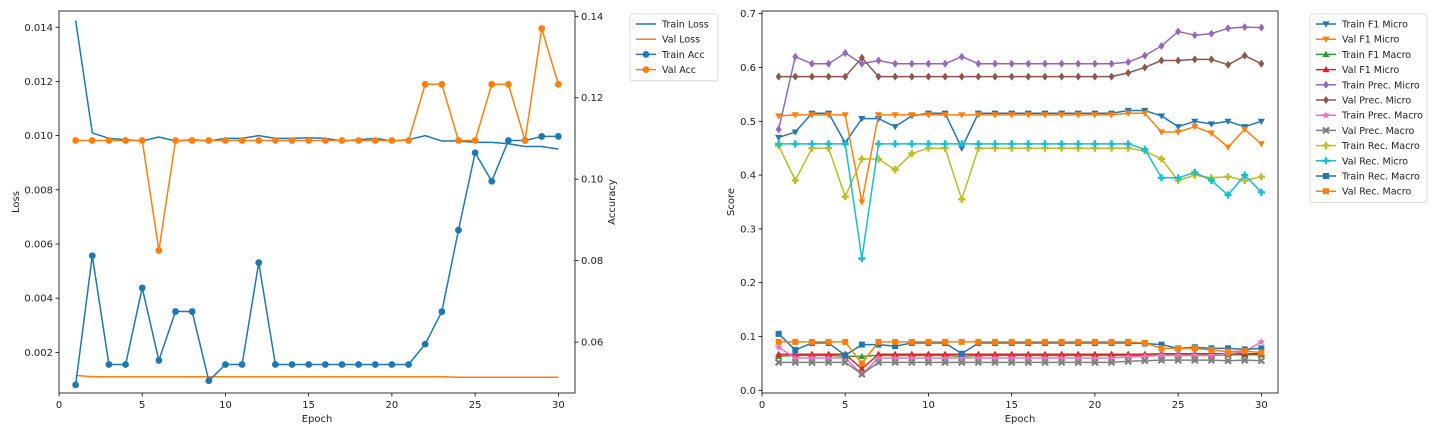  I want to click on legend-label: Train Rec. Macro, so click(1380, 177).